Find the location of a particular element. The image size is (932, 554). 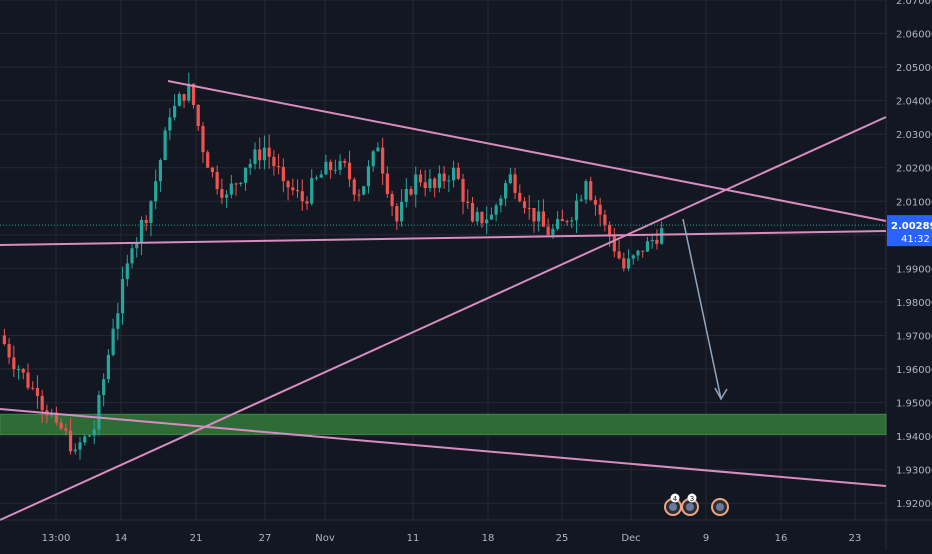

x-tick-label: 16 is located at coordinates (781, 538).